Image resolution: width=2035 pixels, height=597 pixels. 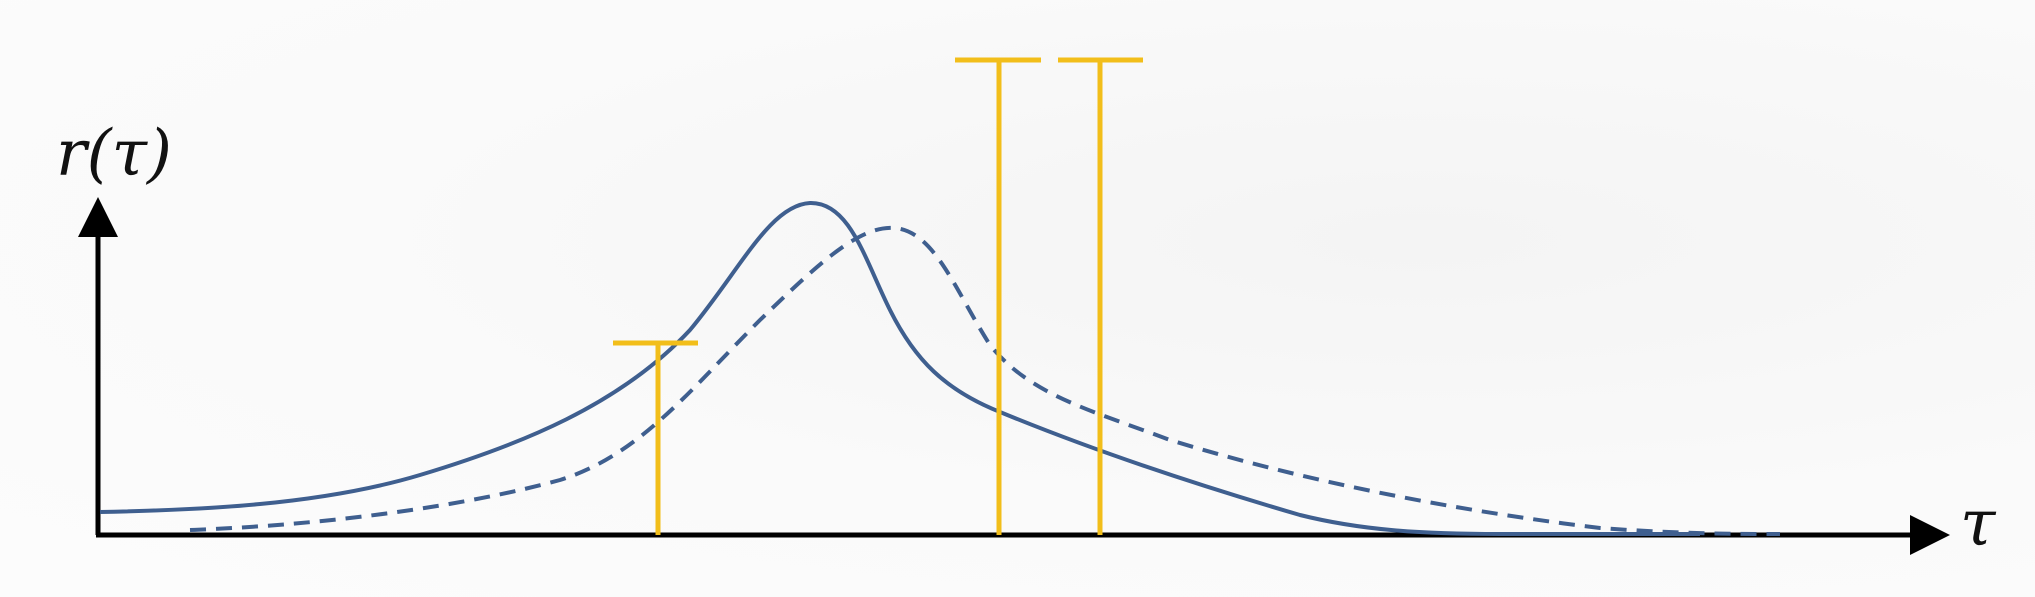 What do you see at coordinates (114, 154) in the screenshot?
I see `y-axis-label: r(τ)` at bounding box center [114, 154].